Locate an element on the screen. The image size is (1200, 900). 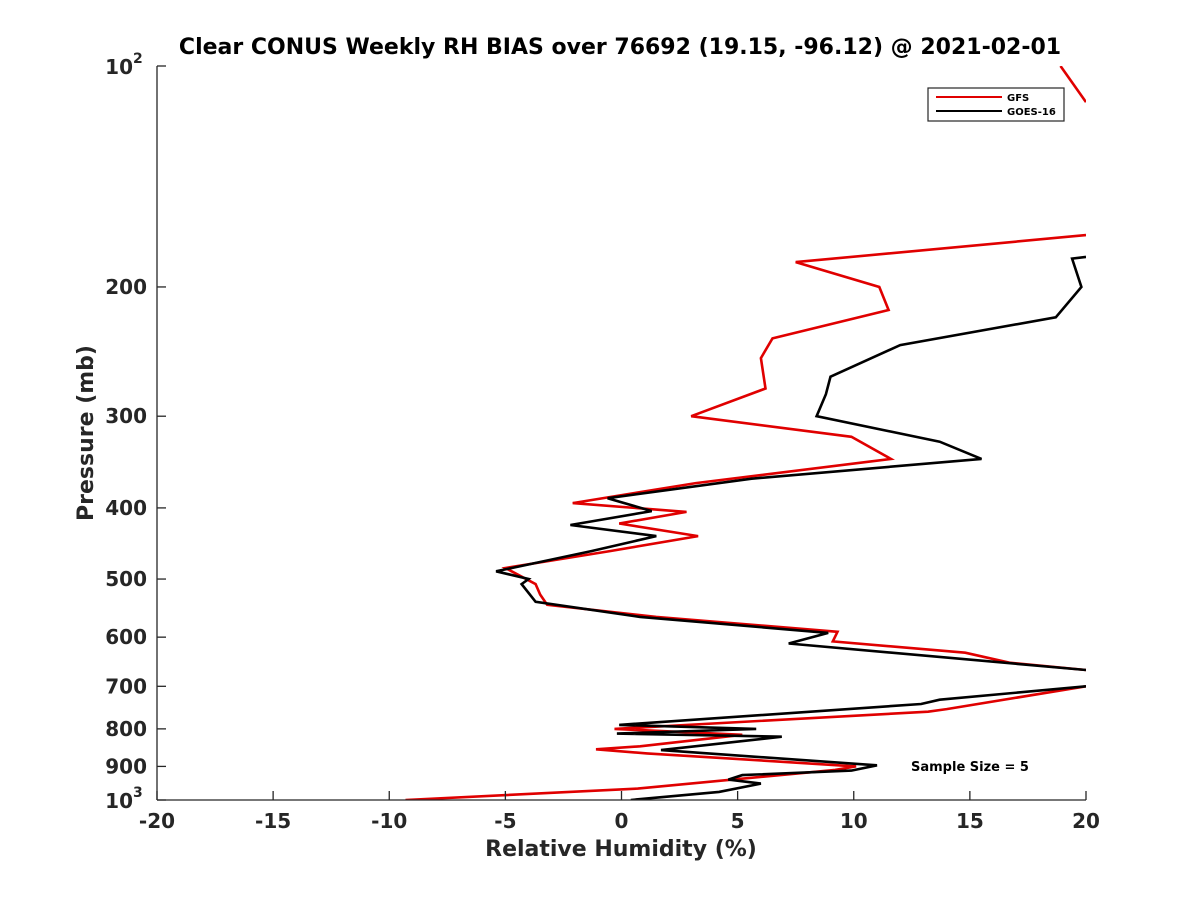
series-line-goes16 is located at coordinates (851, 742).